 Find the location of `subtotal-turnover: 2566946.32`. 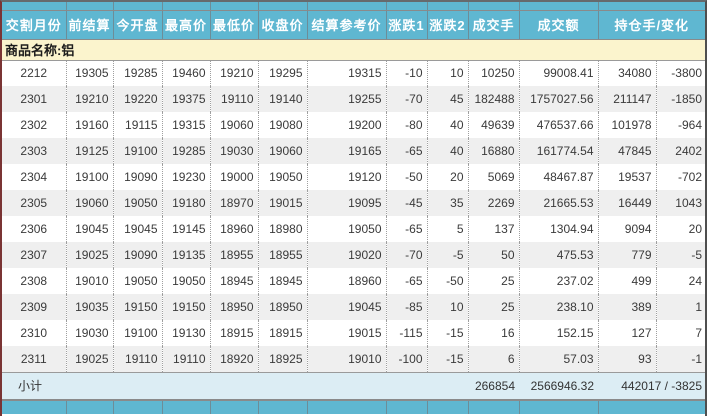

subtotal-turnover: 2566946.32 is located at coordinates (558, 385).